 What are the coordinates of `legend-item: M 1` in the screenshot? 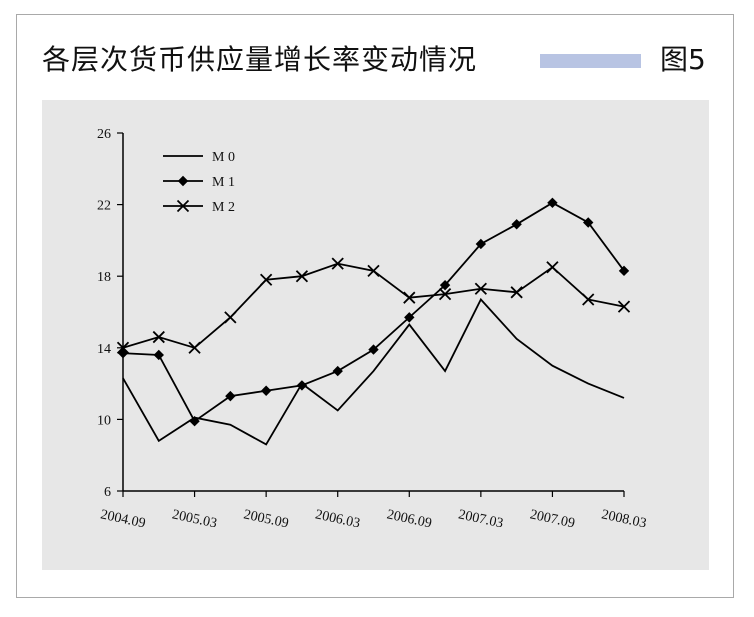 It's located at (199, 182).